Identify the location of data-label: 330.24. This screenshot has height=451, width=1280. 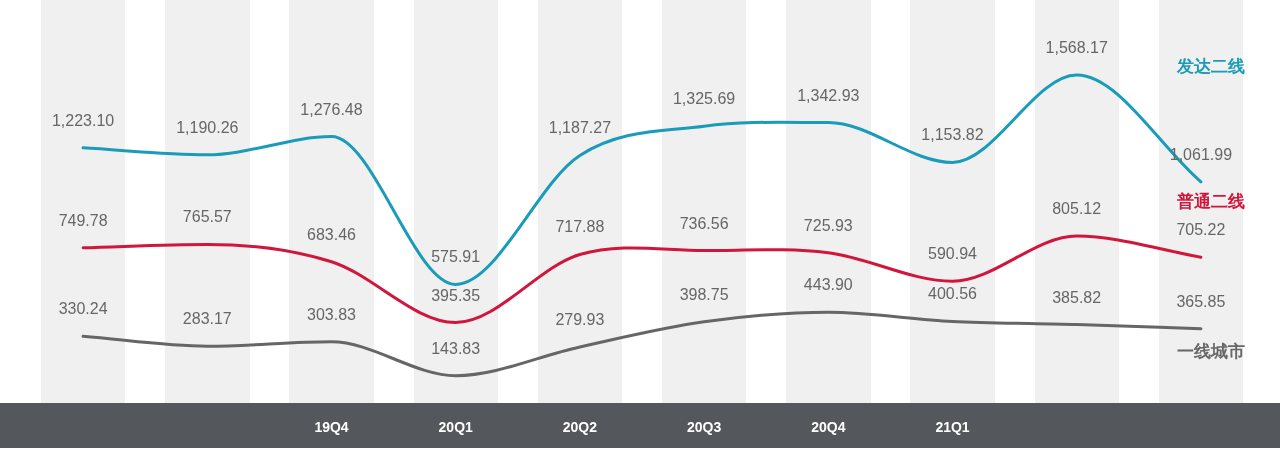
(83, 309).